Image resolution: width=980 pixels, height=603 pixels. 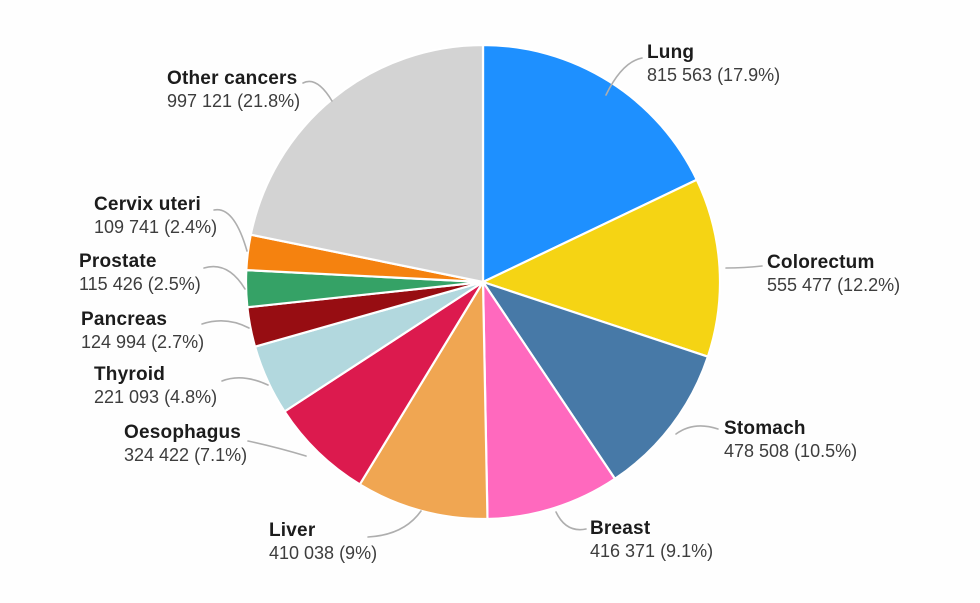 What do you see at coordinates (652, 551) in the screenshot?
I see `label-breast-value: 416 371 (9.1%)` at bounding box center [652, 551].